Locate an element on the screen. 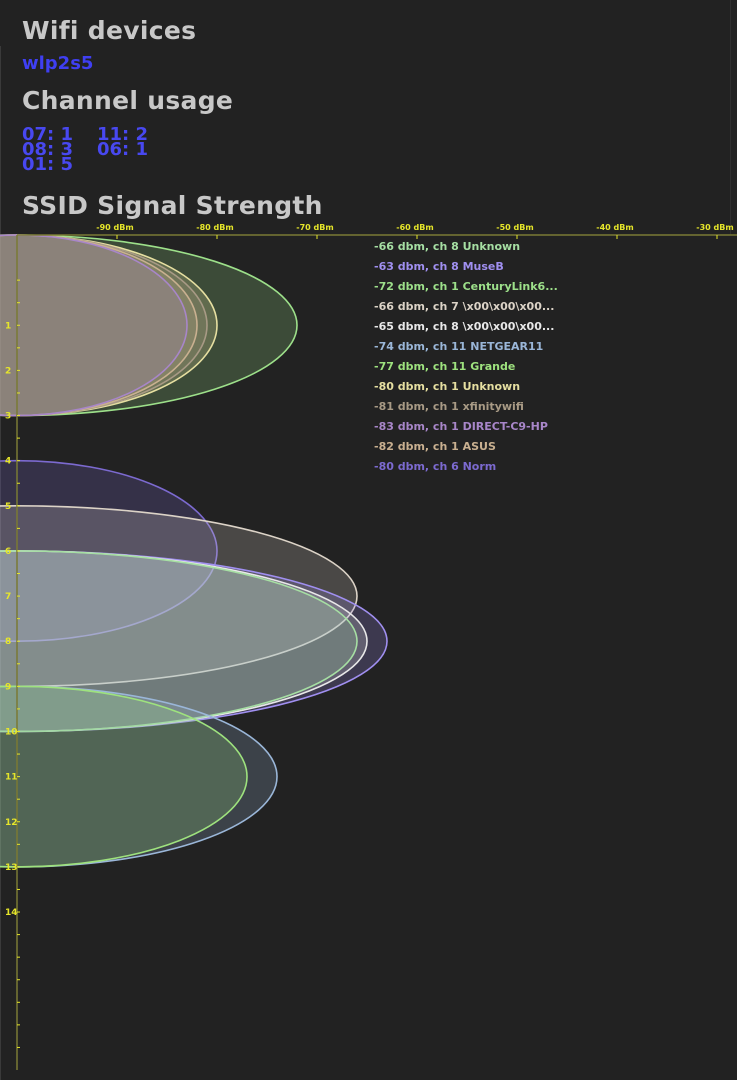 The height and width of the screenshot is (1080, 737). right-border is located at coordinates (730, 117).